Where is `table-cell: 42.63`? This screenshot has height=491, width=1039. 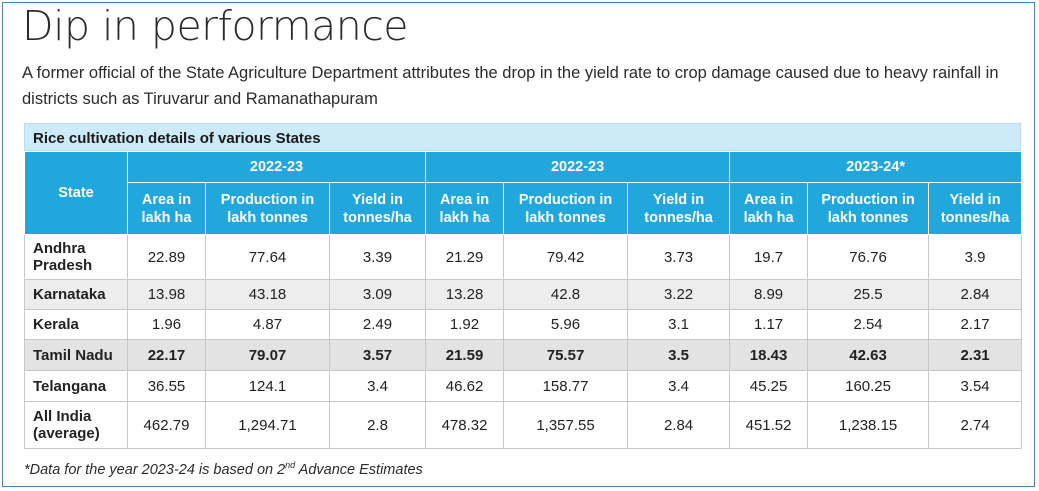
table-cell: 42.63 is located at coordinates (868, 355).